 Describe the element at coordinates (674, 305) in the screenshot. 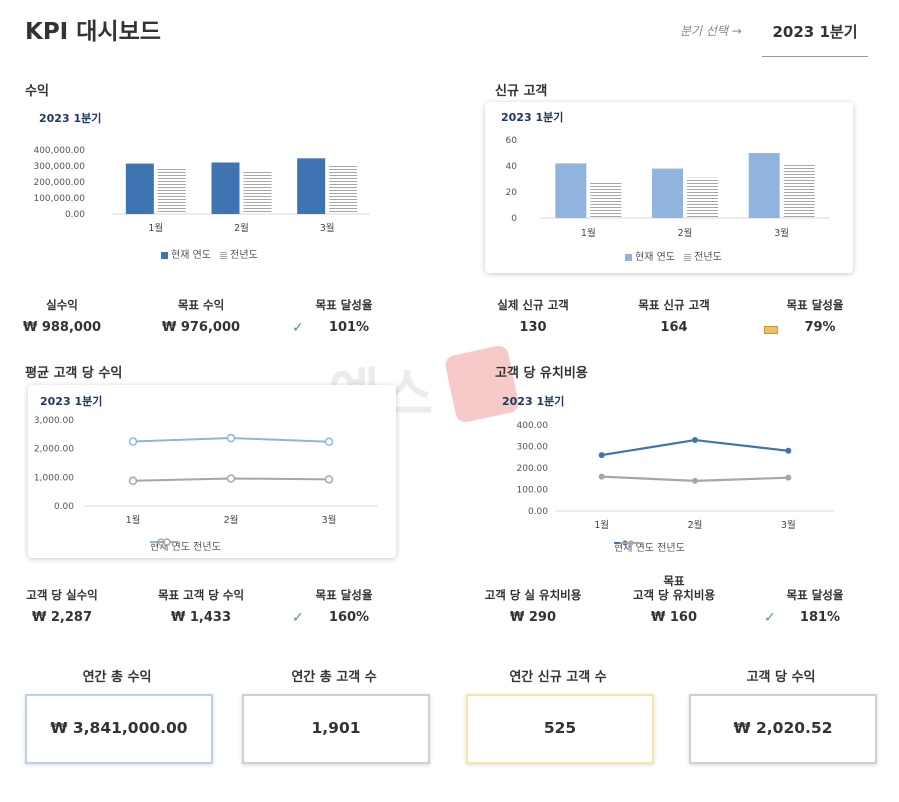

I see `kpi-label: 목표 신규 고객` at that location.